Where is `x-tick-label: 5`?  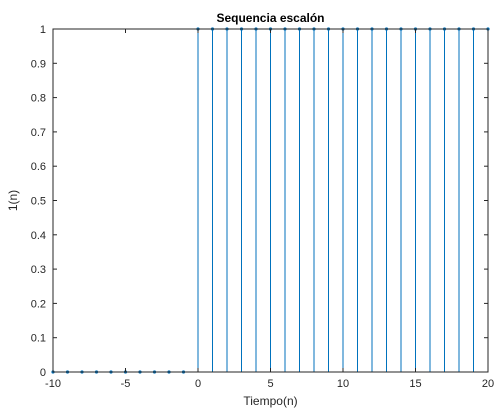
x-tick-label: 5 is located at coordinates (270, 384).